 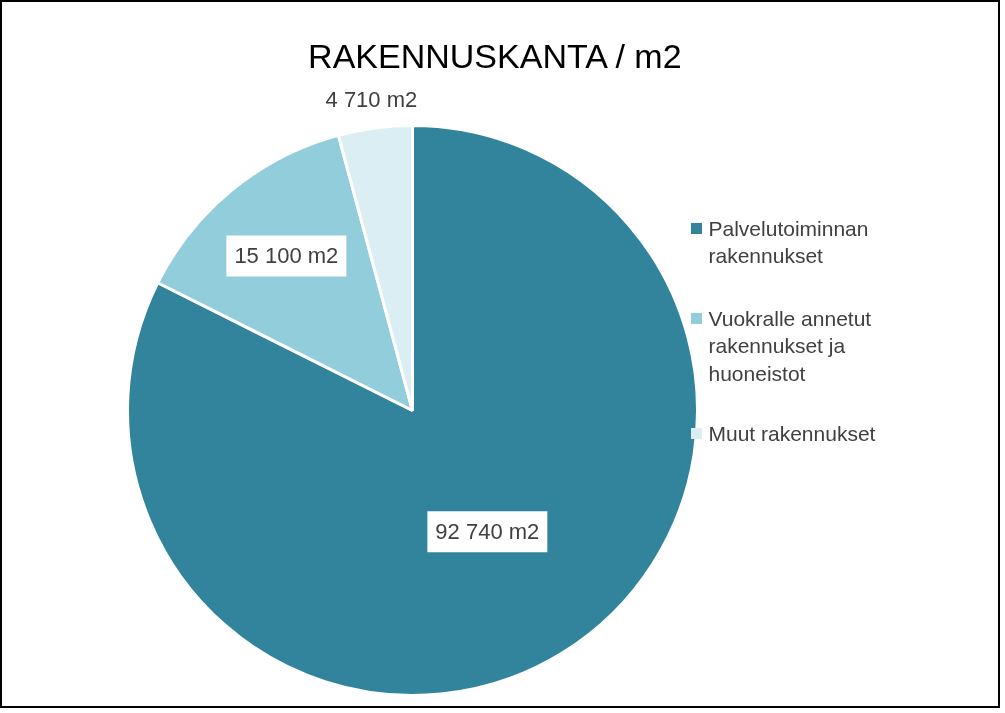 I want to click on legend-label: Muut rakennukset, so click(x=792, y=433).